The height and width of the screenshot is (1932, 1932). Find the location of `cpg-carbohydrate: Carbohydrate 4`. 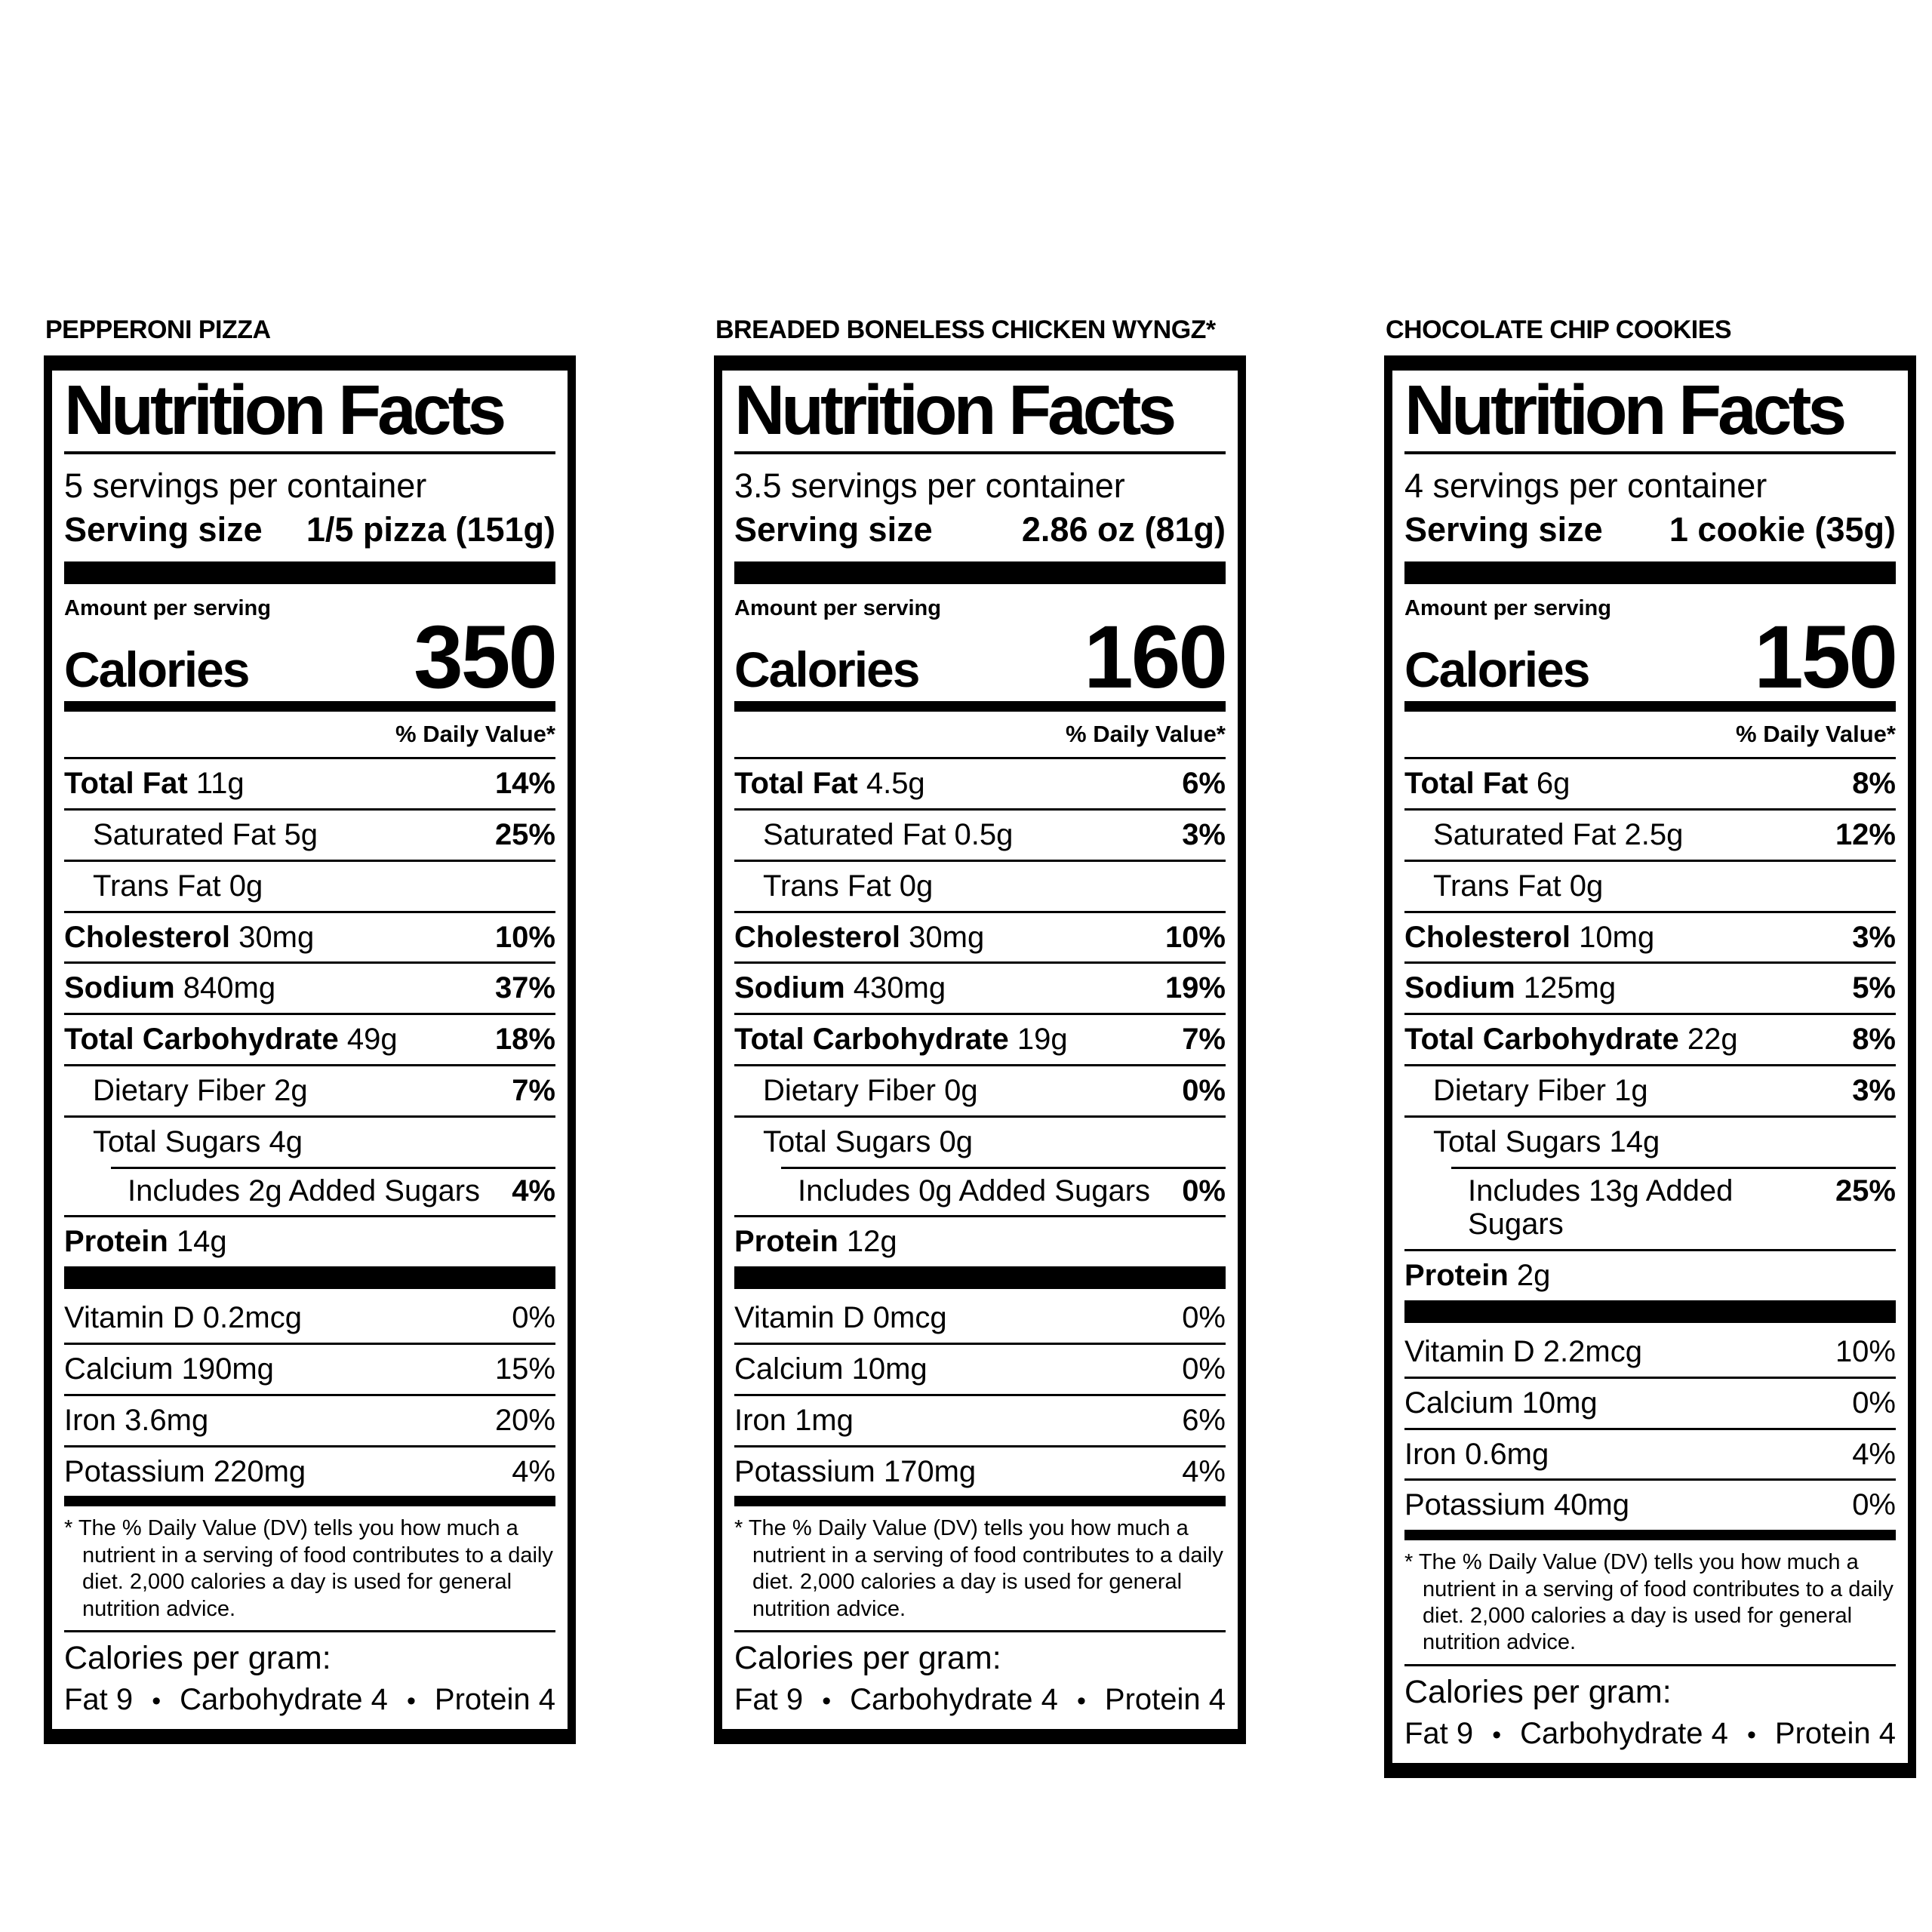

cpg-carbohydrate: Carbohydrate 4 is located at coordinates (954, 1699).